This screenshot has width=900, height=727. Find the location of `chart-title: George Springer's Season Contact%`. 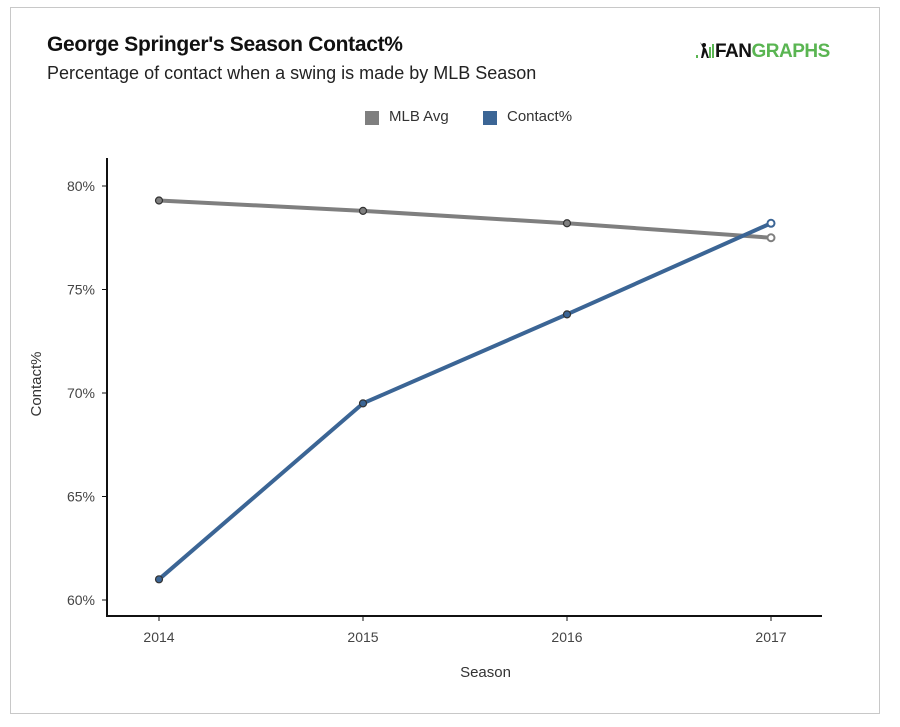

chart-title: George Springer's Season Contact% is located at coordinates (225, 44).